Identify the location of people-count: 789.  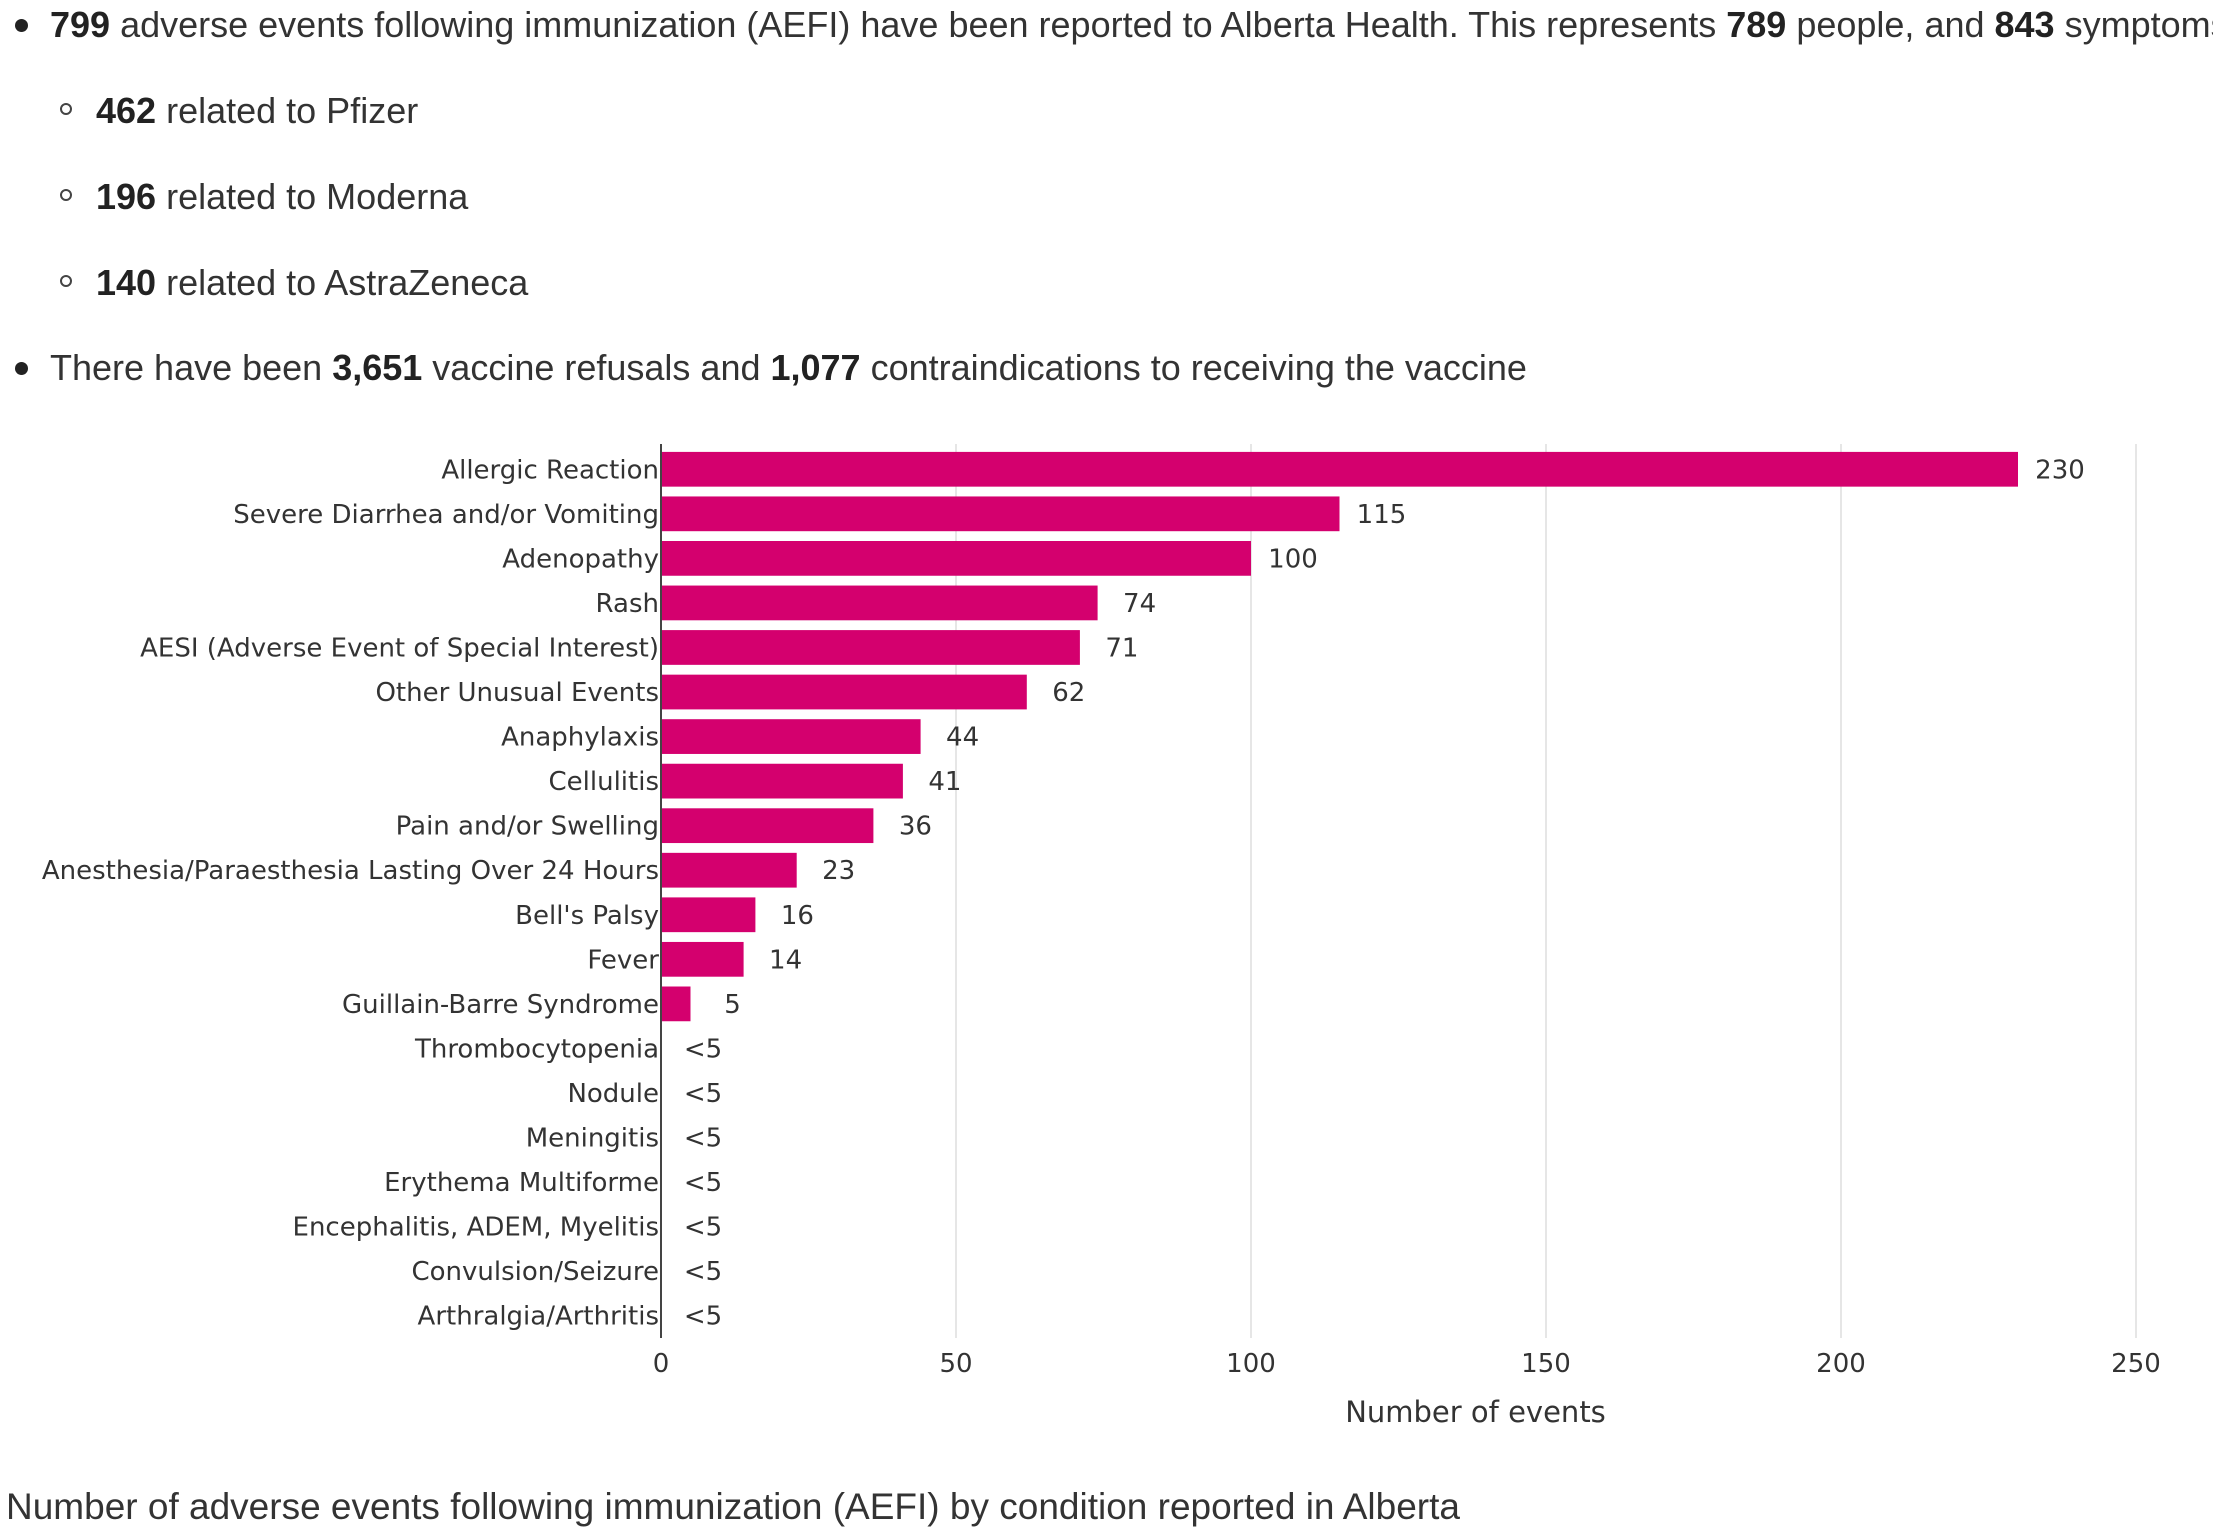
(1756, 24).